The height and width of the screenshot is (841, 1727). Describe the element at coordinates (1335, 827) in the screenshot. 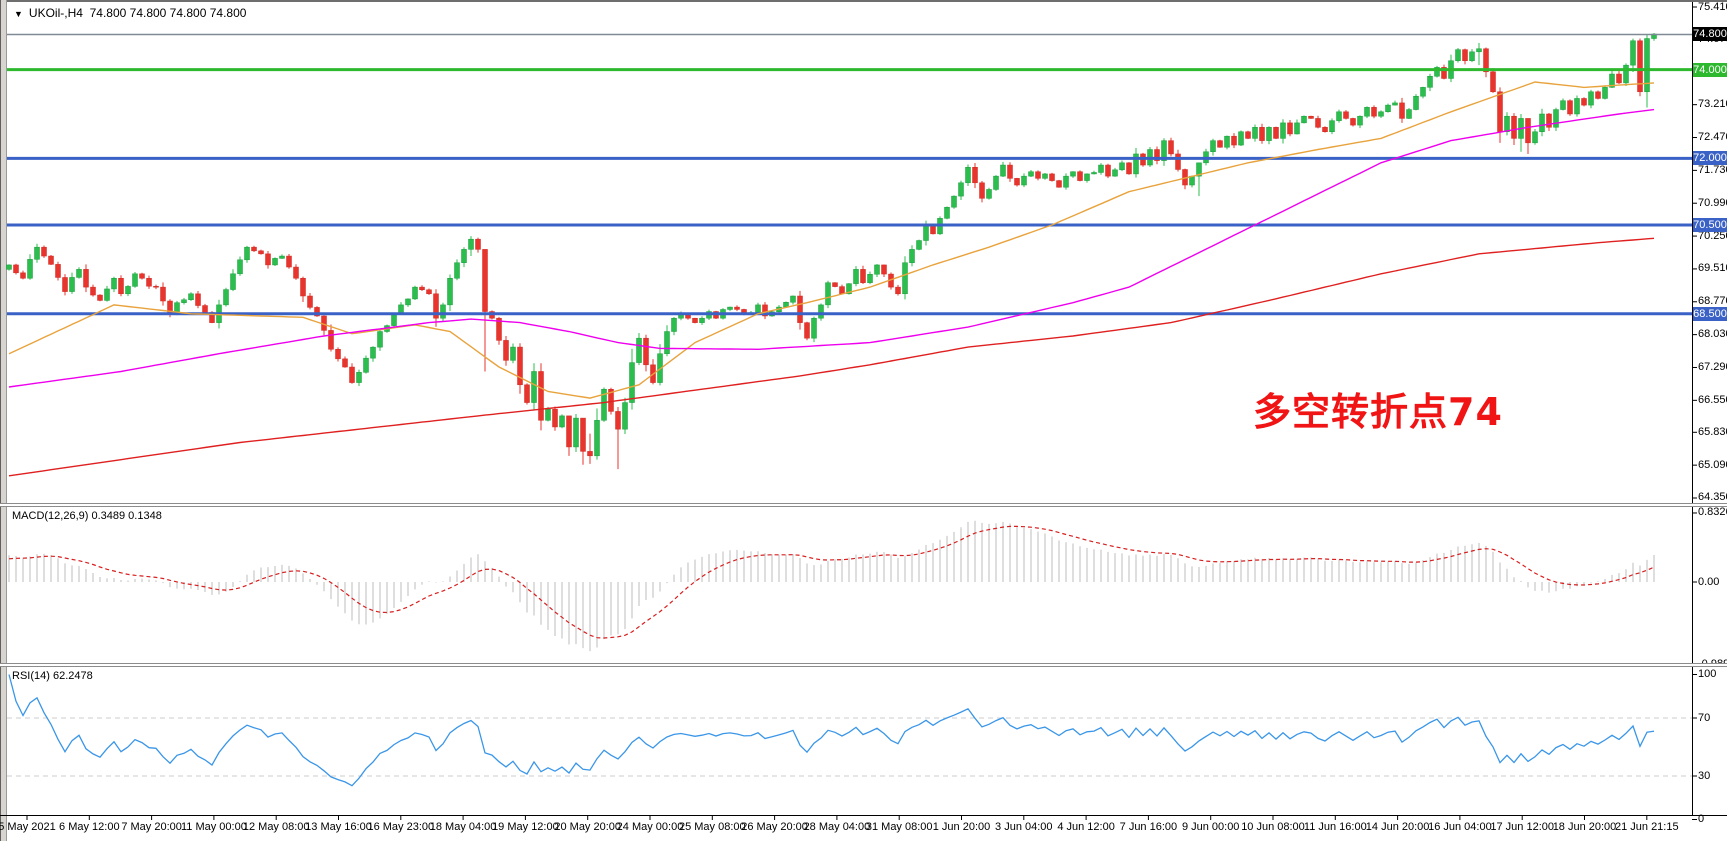

I see `time-tick-label: 11 Jun 16:00` at that location.